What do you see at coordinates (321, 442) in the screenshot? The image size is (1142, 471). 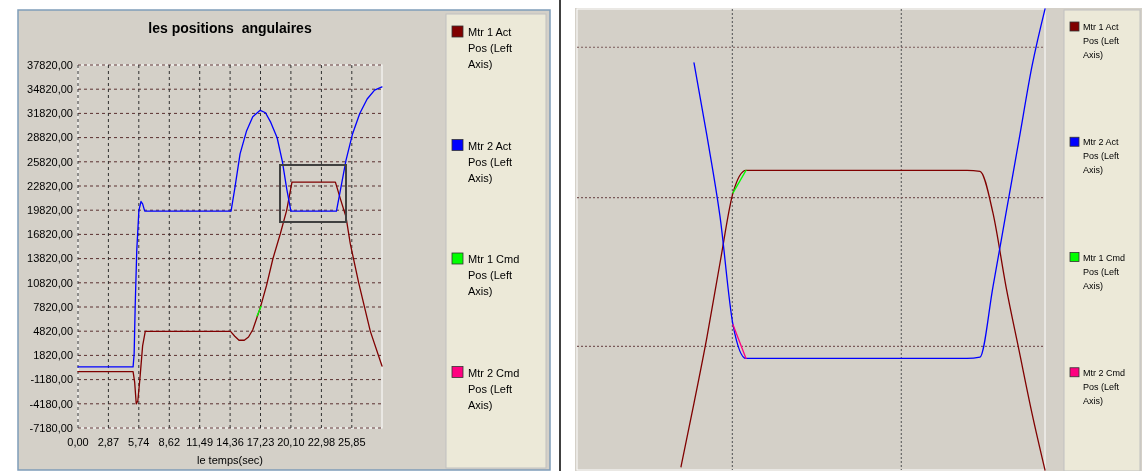 I see `x-tick-label: 22,98` at bounding box center [321, 442].